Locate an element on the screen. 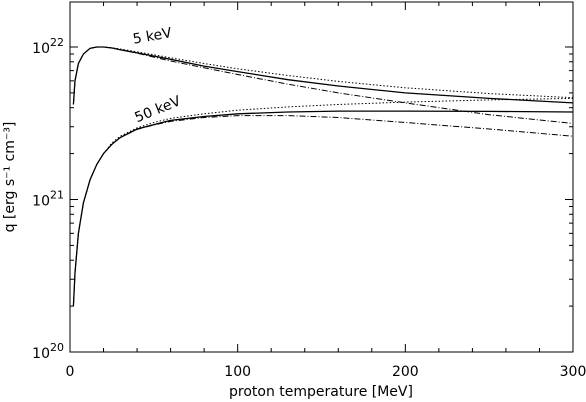 The height and width of the screenshot is (402, 586). y-tick-label: 1020 is located at coordinates (48, 351).